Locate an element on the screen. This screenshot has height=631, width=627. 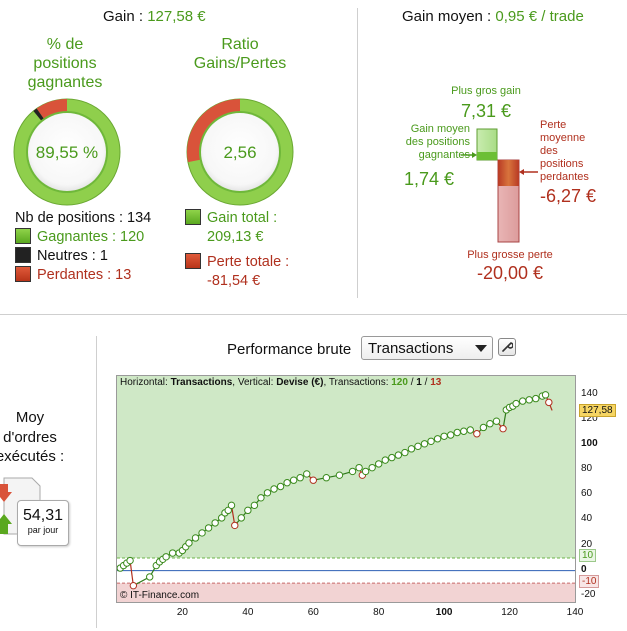
avg-gain-arrowhead is located at coordinates (474, 155).